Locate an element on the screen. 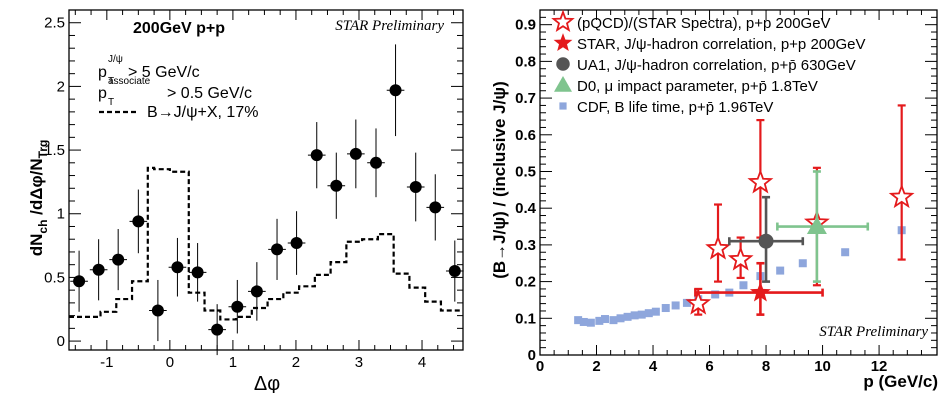  triangle-marker is located at coordinates (816, 225).